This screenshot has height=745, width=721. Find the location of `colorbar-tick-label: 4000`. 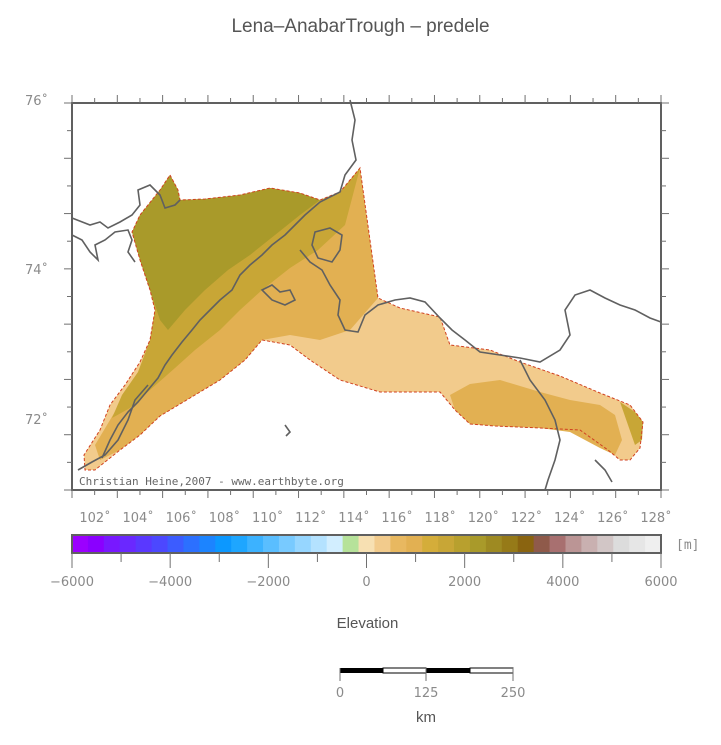

colorbar-tick-label: 4000 is located at coordinates (563, 582).